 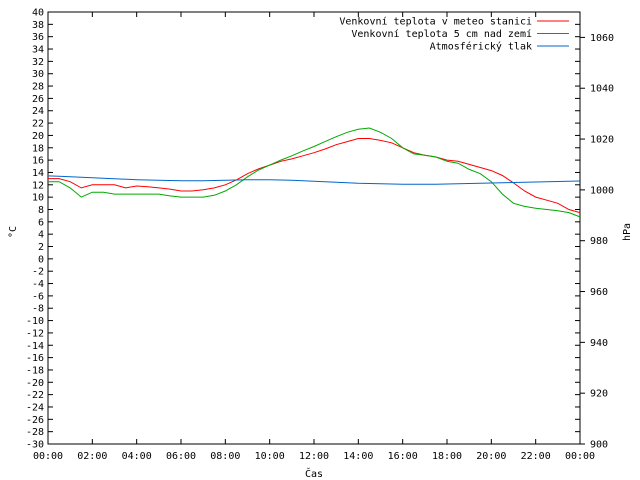 What do you see at coordinates (181, 456) in the screenshot?
I see `x-tick-label: 06:00` at bounding box center [181, 456].